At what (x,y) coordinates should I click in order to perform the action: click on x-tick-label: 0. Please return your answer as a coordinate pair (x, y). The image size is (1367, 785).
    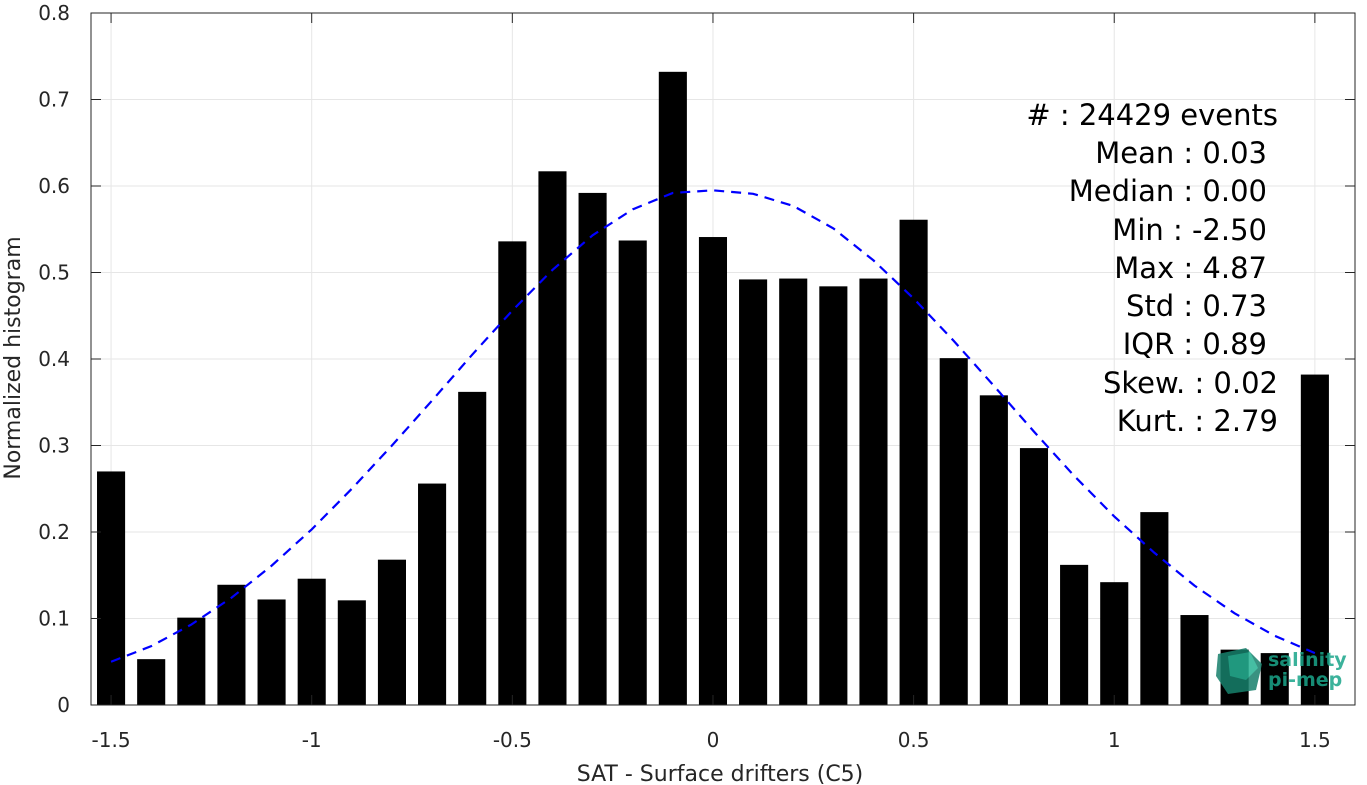
    Looking at the image, I should click on (713, 740).